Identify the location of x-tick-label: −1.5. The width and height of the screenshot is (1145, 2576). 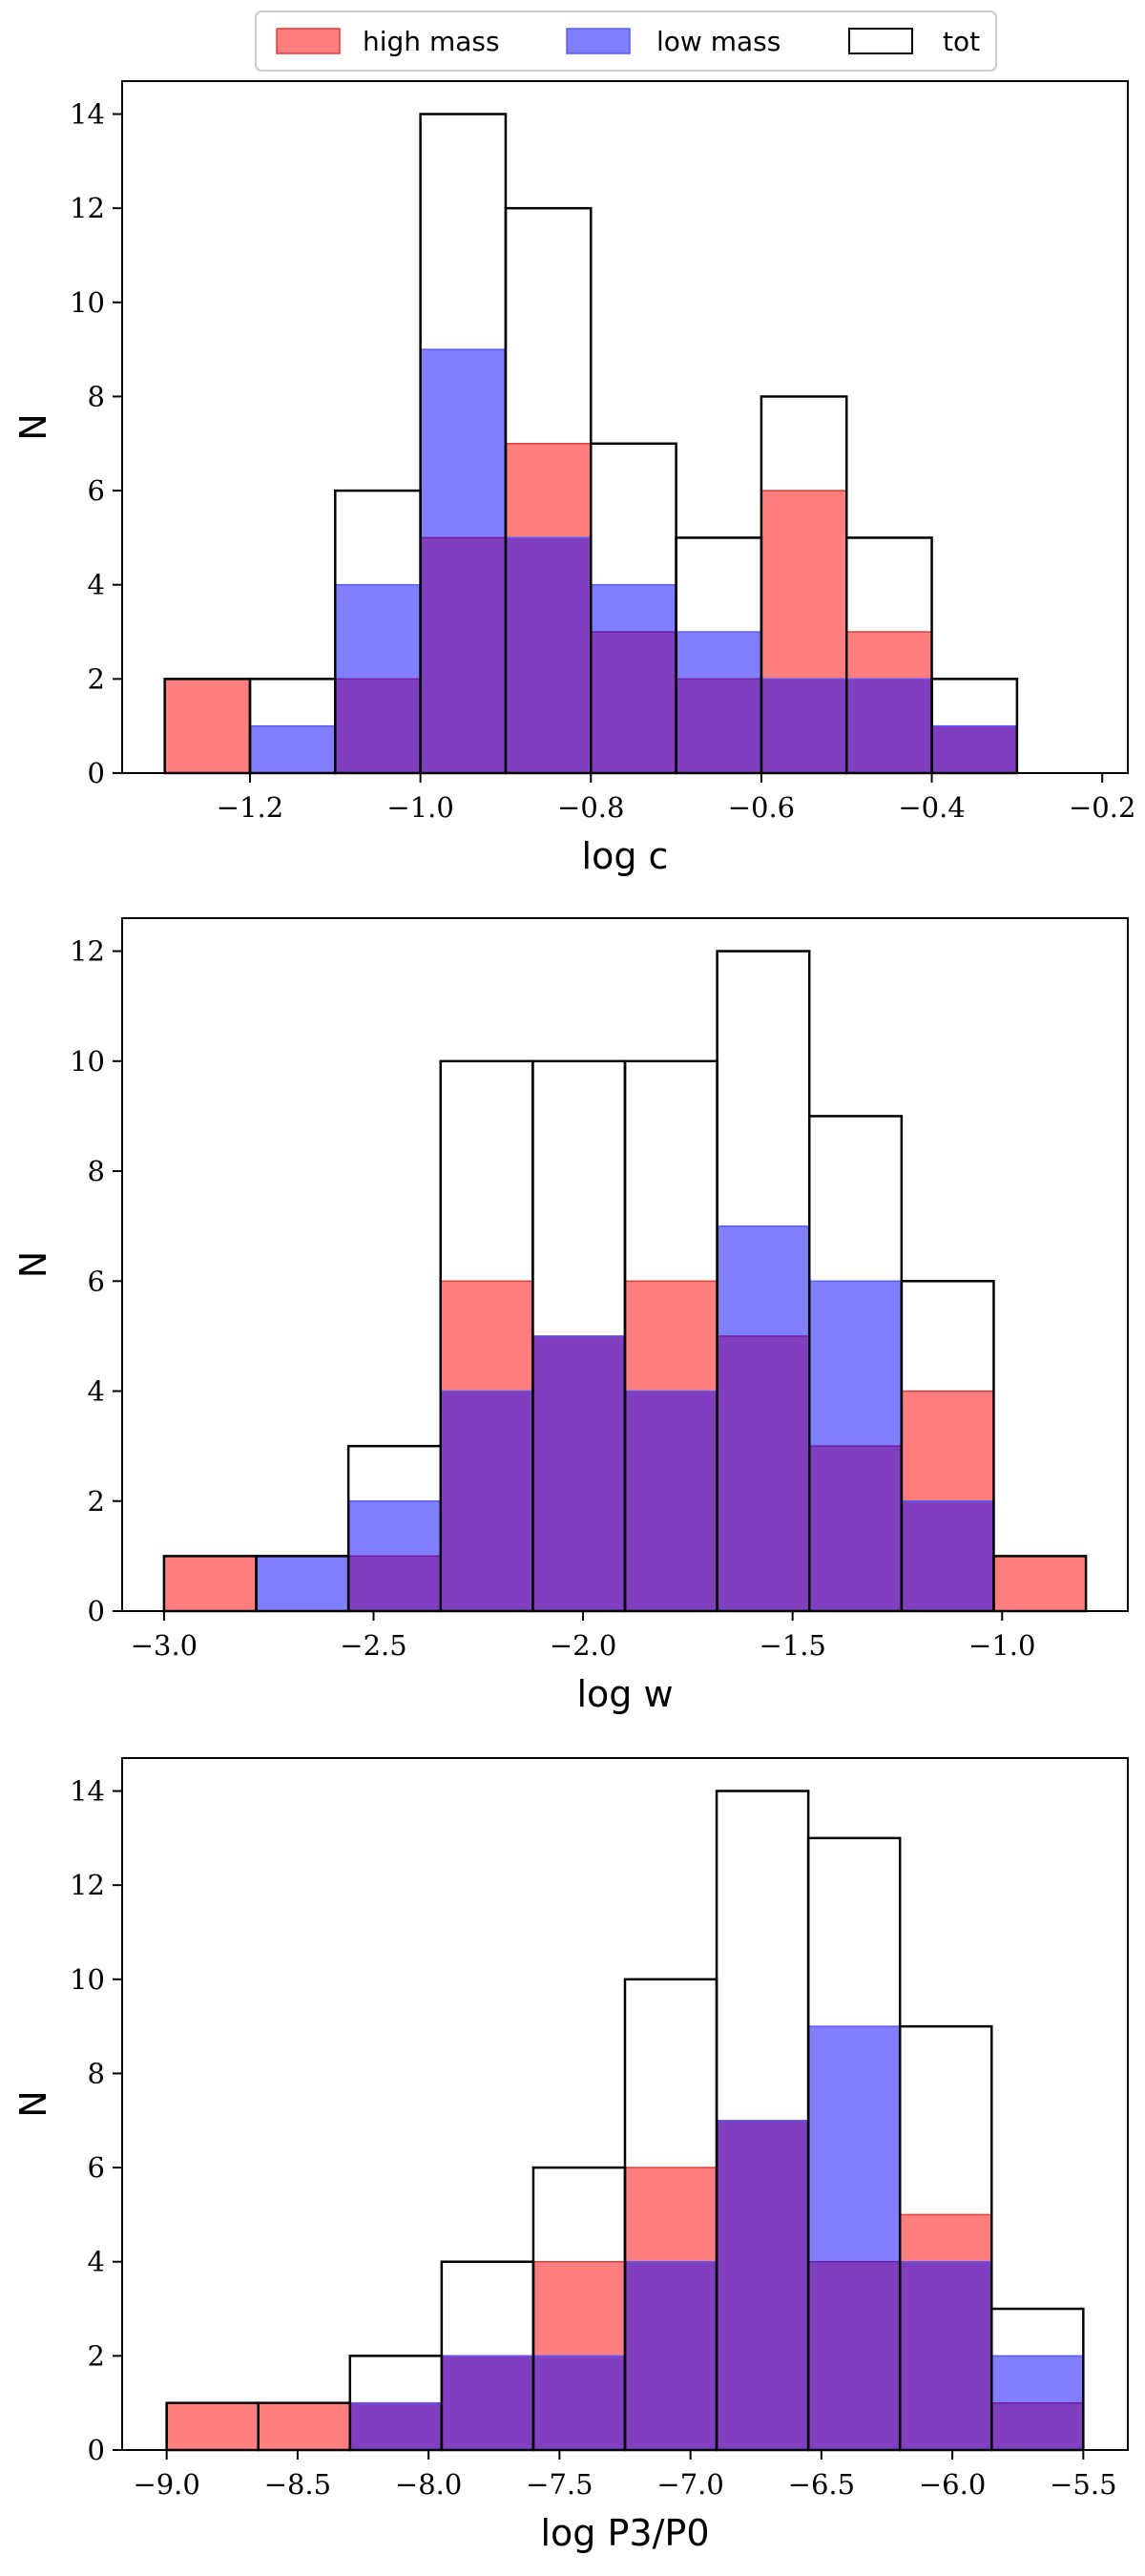
(792, 1645).